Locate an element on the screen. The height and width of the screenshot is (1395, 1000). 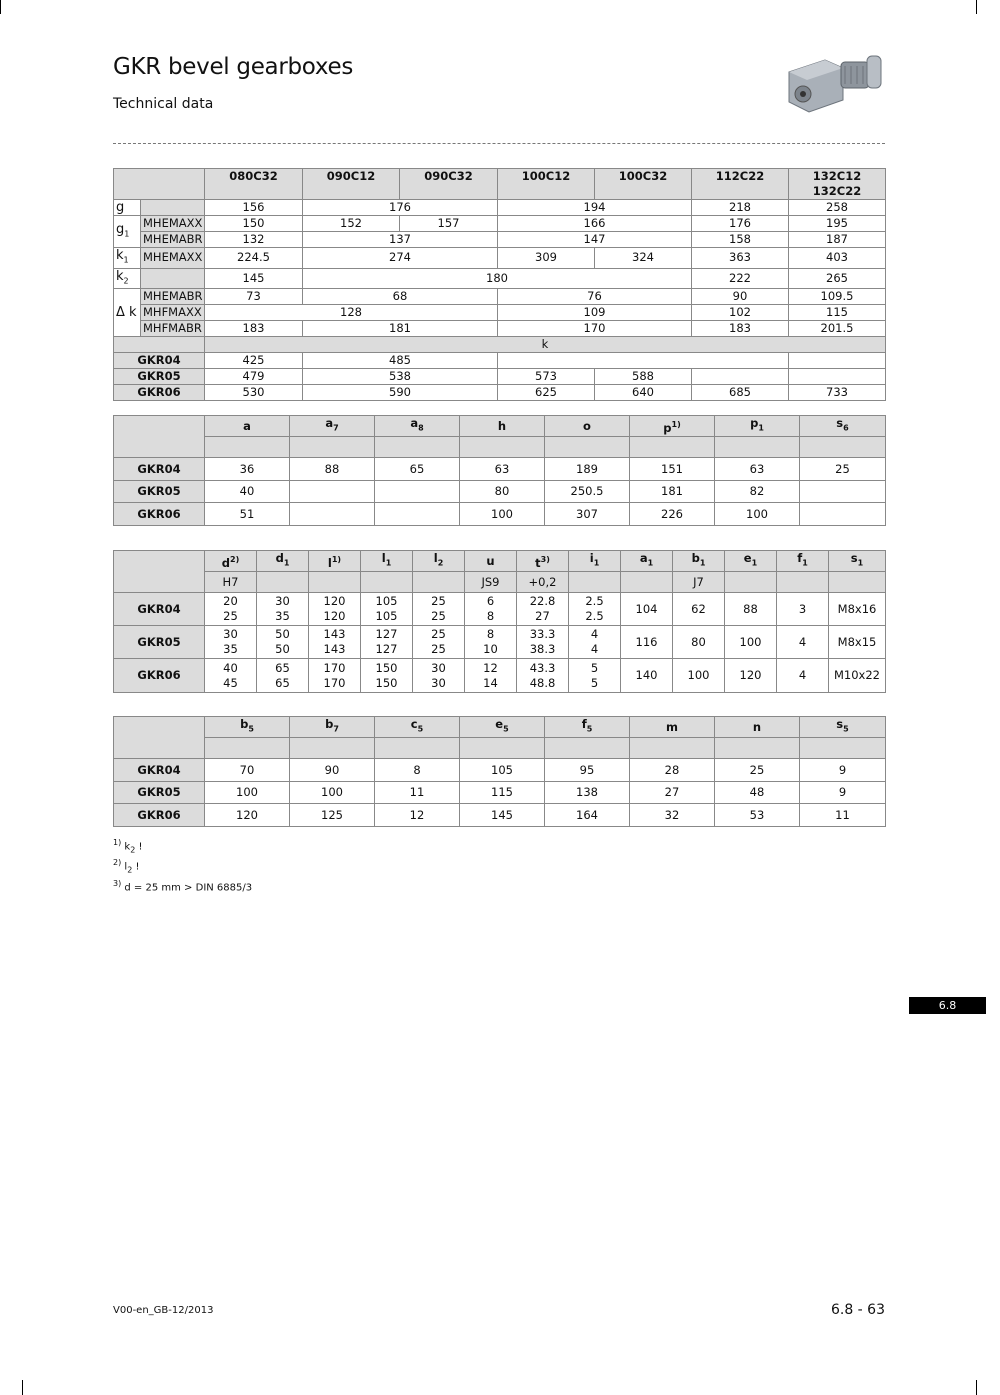
table-header-cell: e1 is located at coordinates (750, 561).